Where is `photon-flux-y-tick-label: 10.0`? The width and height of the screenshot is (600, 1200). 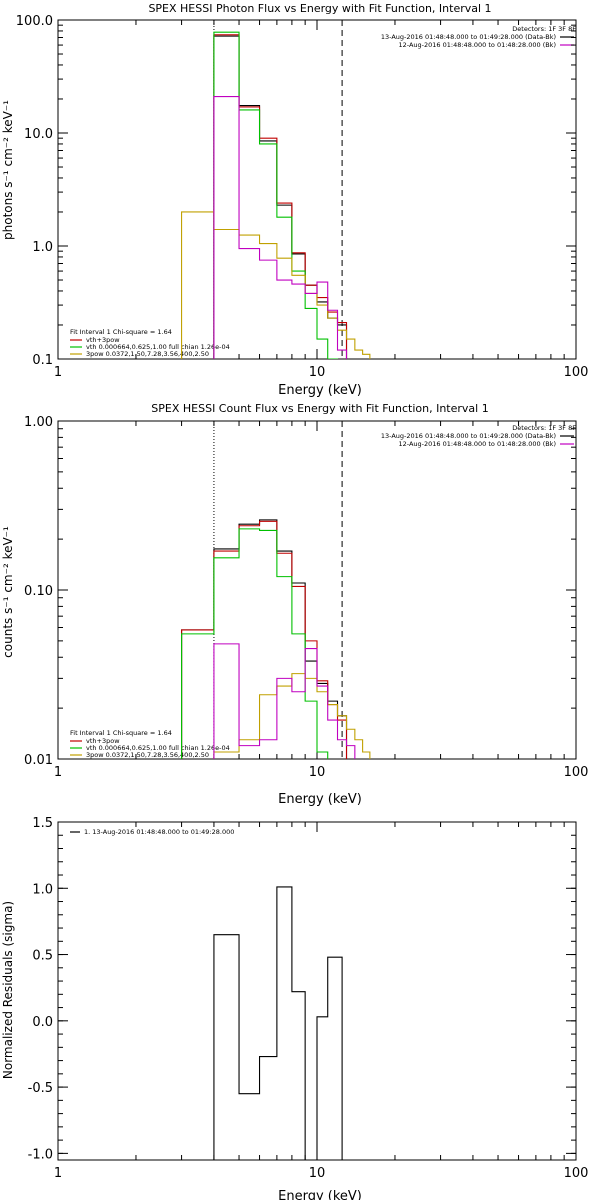
photon-flux-y-tick-label: 10.0 is located at coordinates (38, 134).